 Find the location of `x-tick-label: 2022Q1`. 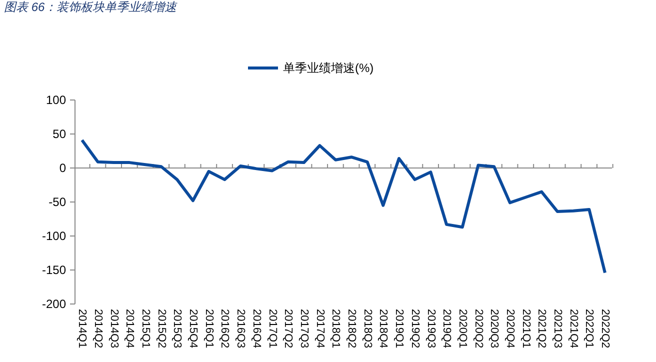

x-tick-label: 2022Q1 is located at coordinates (589, 328).